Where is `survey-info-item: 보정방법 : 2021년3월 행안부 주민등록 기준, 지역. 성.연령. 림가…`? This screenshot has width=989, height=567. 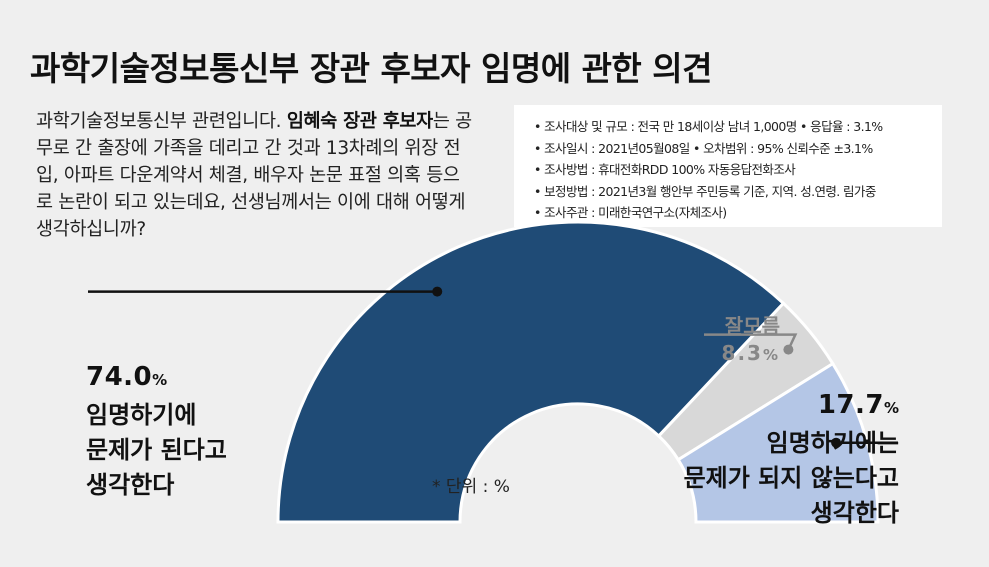
survey-info-item: 보정방법 : 2021년3월 행안부 주민등록 기준, 지역. 성.연령. 림가… is located at coordinates (738, 192).